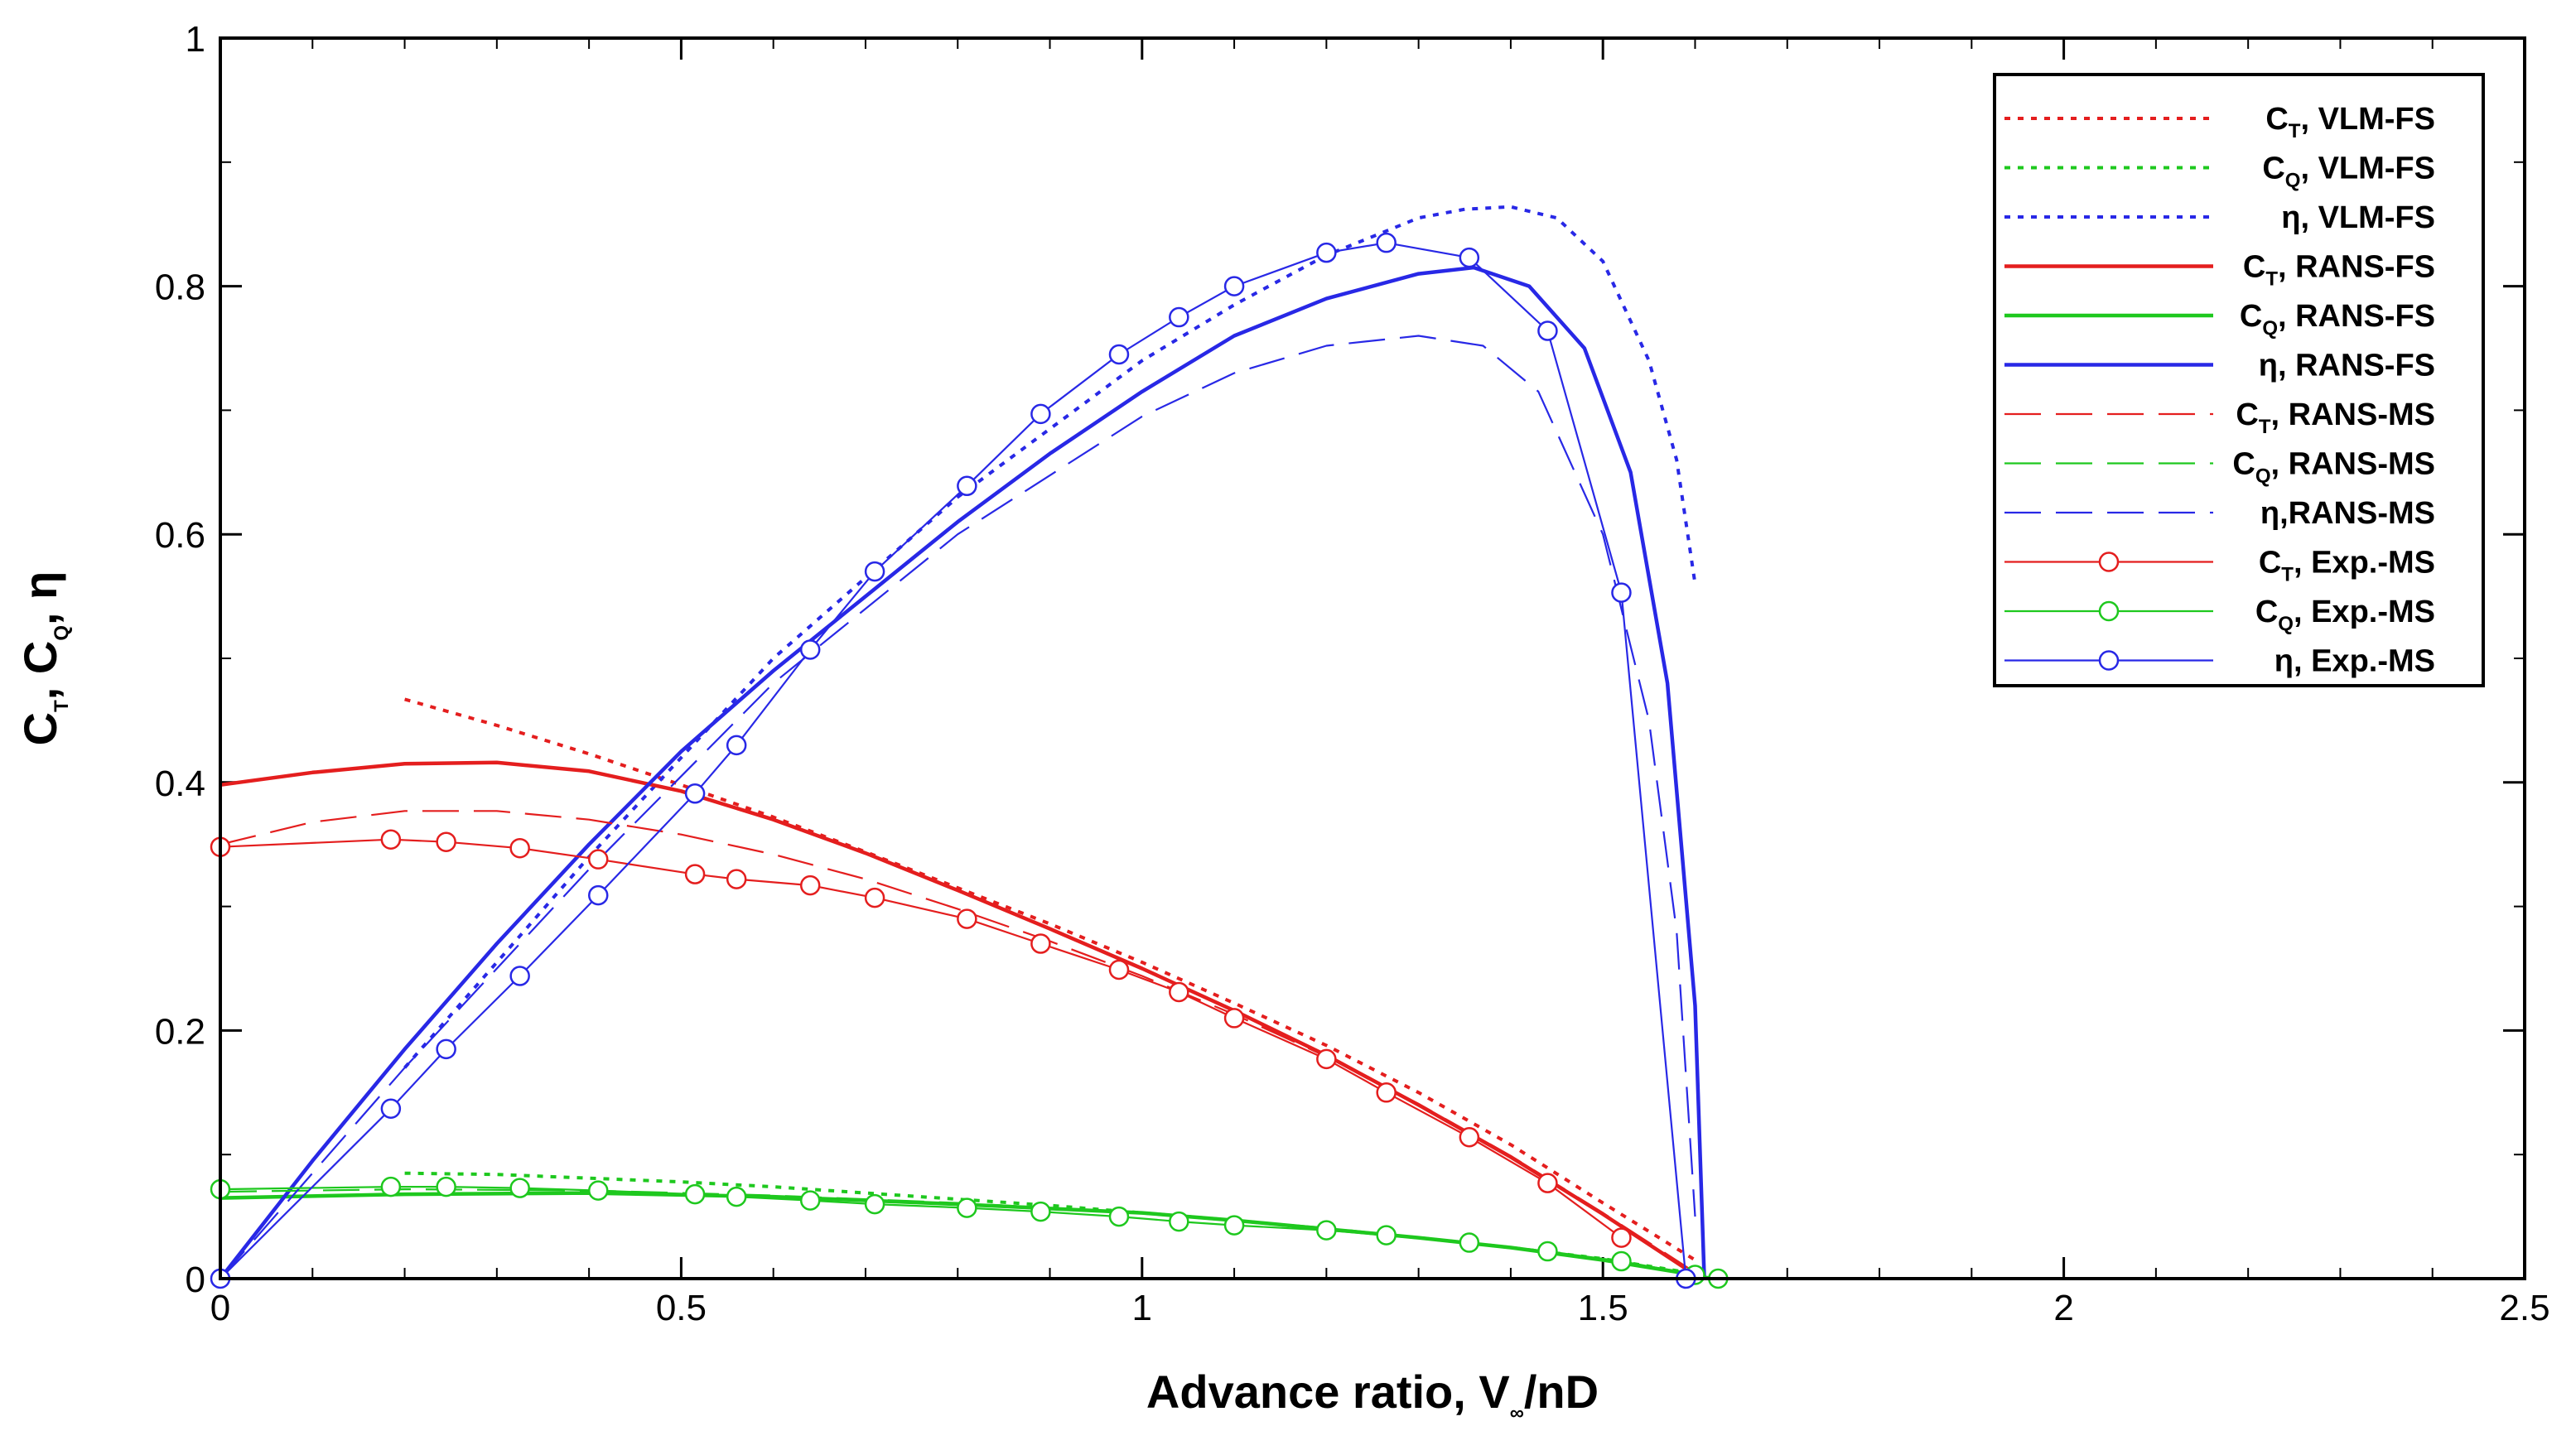  I want to click on legend-marker-ct-exp-ms, so click(2109, 562).